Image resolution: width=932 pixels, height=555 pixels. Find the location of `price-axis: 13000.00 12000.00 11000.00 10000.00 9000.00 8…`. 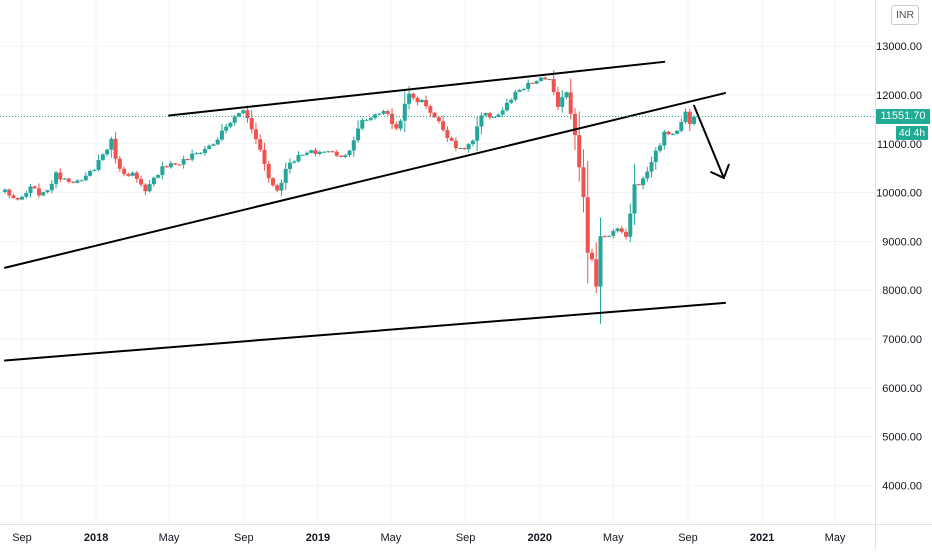

price-axis: 13000.00 12000.00 11000.00 10000.00 9000.00 8… is located at coordinates (899, 266).